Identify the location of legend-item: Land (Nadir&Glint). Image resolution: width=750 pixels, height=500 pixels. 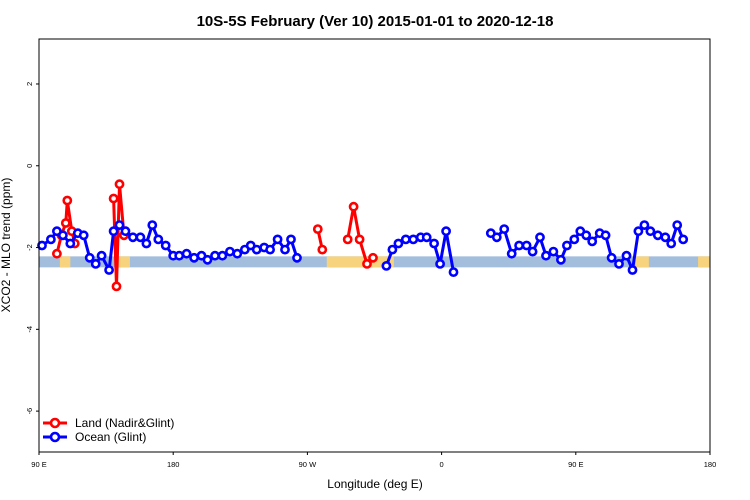
(108, 423).